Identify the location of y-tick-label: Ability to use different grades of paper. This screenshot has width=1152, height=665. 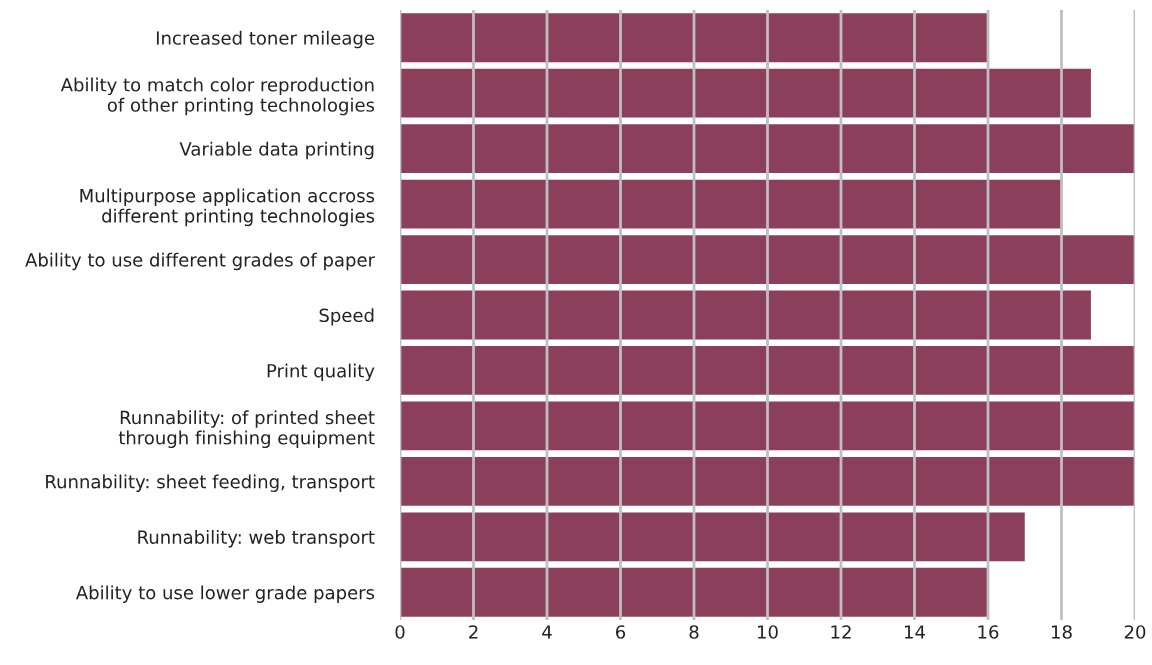
(200, 261).